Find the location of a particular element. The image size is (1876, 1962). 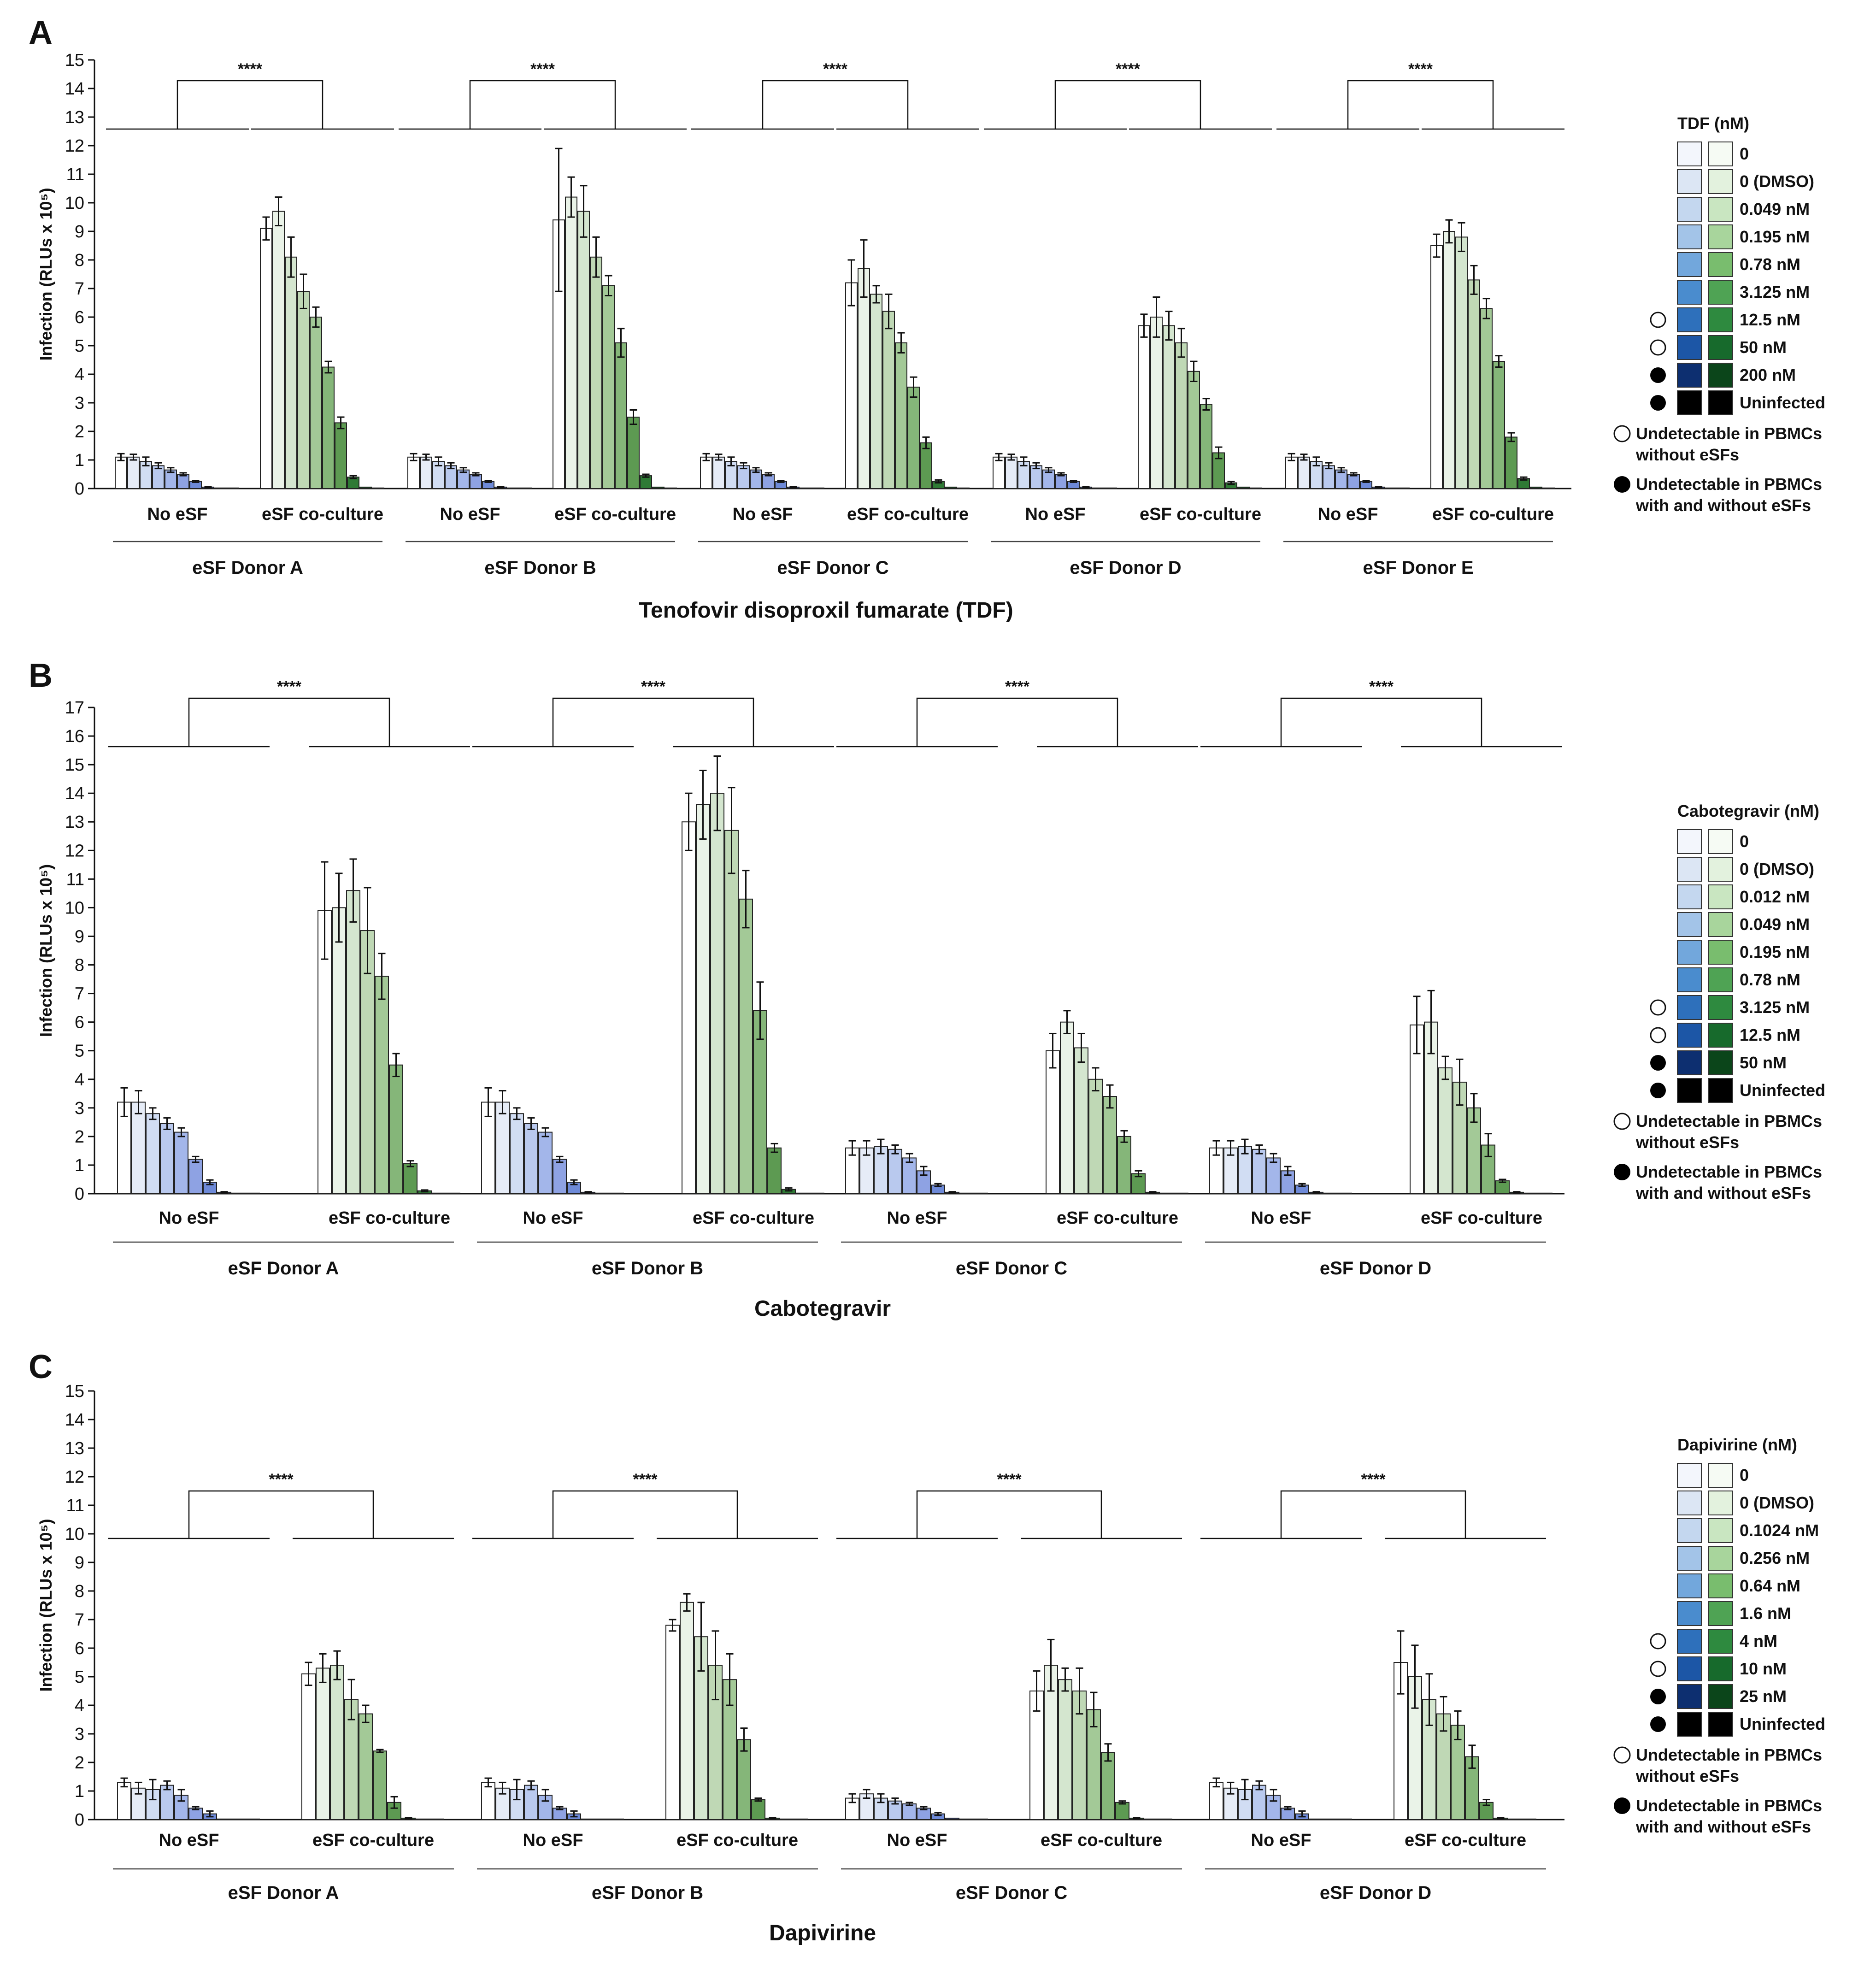

legend-open-marker is located at coordinates (1658, 348).